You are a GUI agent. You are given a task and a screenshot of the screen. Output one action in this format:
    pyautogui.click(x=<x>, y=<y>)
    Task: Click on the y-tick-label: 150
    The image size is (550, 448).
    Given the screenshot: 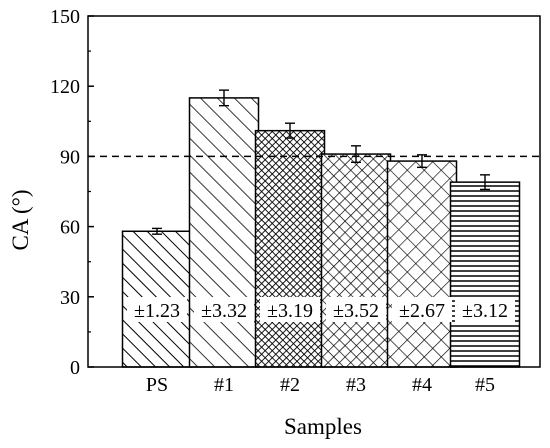 What is the action you would take?
    pyautogui.click(x=65, y=17)
    